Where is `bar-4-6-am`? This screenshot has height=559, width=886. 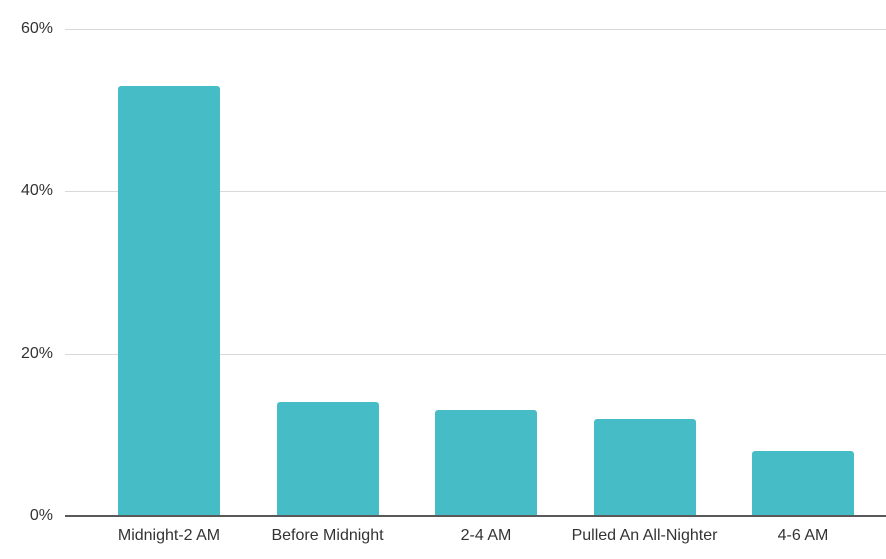
bar-4-6-am is located at coordinates (803, 483).